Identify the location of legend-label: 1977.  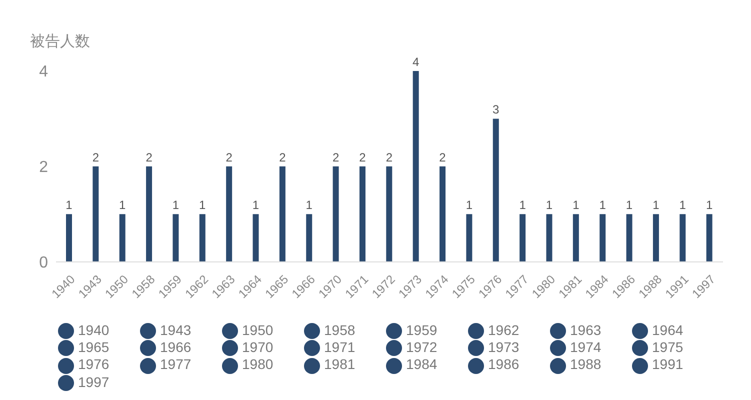
(176, 364).